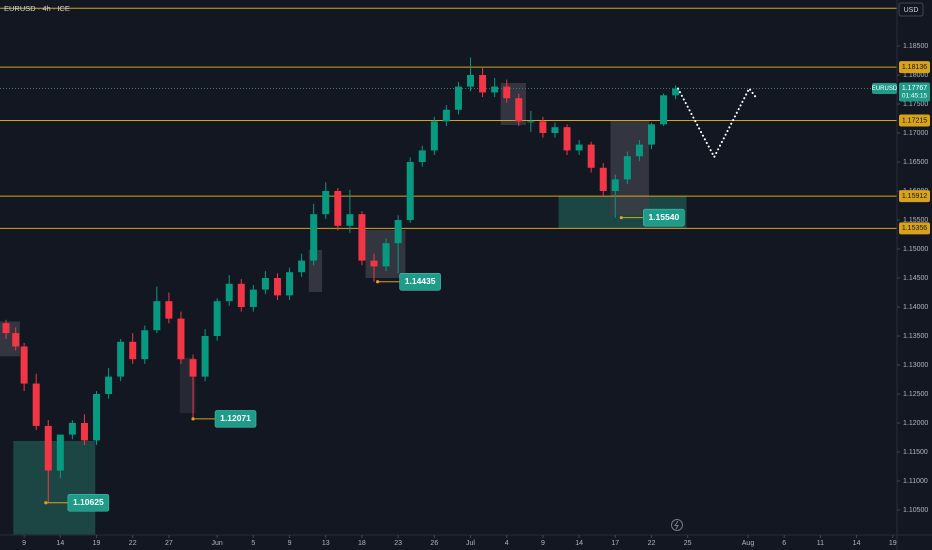  What do you see at coordinates (915, 104) in the screenshot?
I see `y-tick-label: 1.17500` at bounding box center [915, 104].